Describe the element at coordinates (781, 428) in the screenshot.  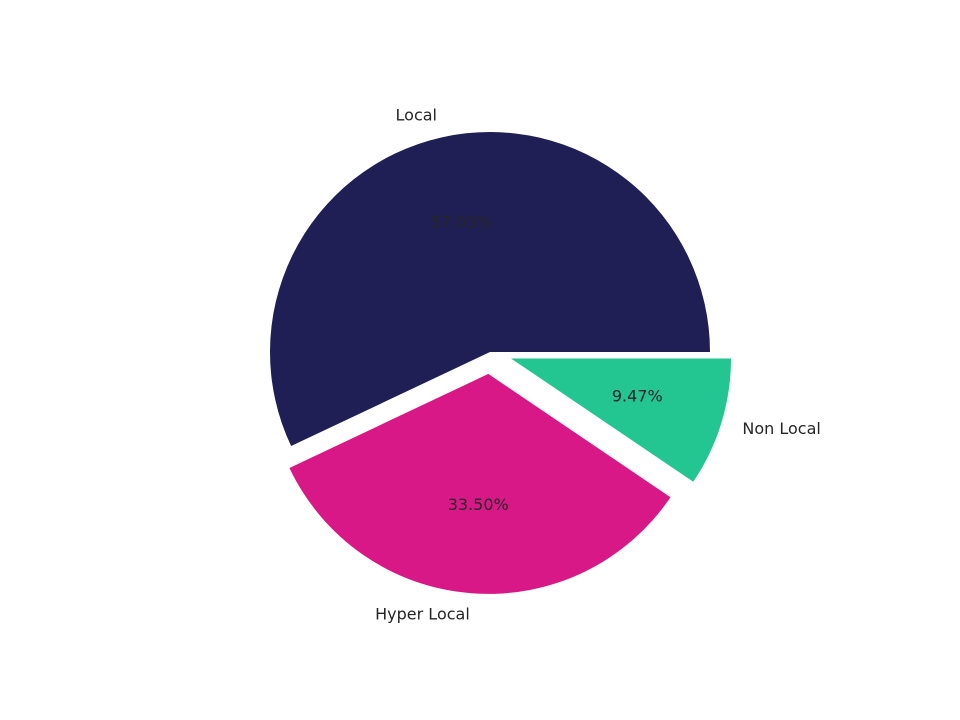
I see `slice-label: Non Local` at that location.